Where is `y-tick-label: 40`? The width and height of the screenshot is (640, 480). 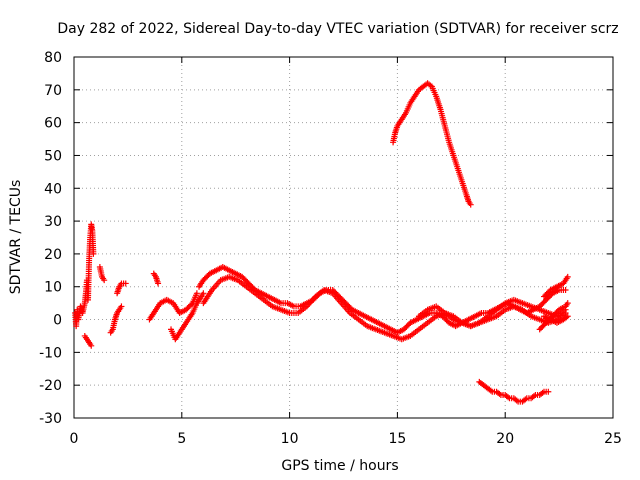
y-tick-label: 40 is located at coordinates (53, 189).